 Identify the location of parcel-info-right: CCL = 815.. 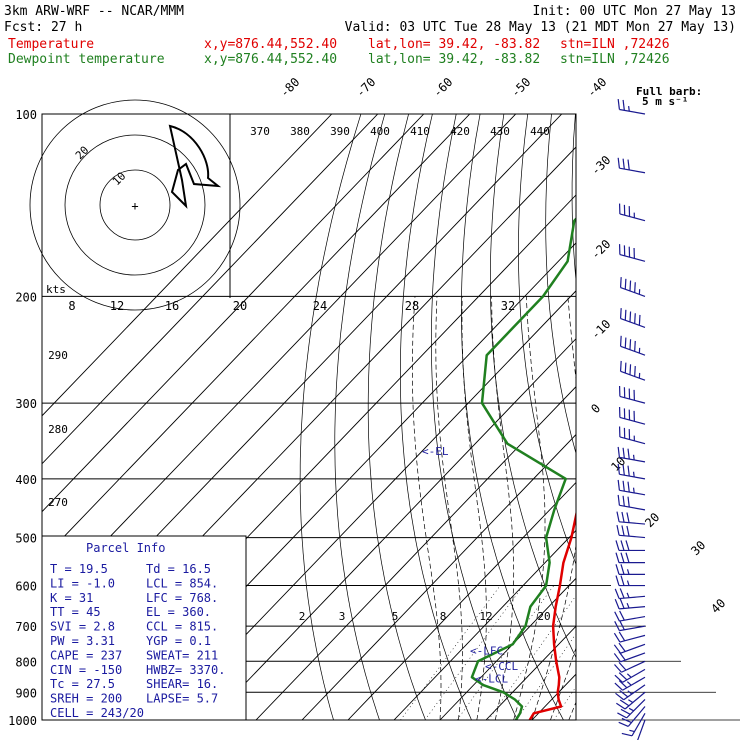
(182, 627).